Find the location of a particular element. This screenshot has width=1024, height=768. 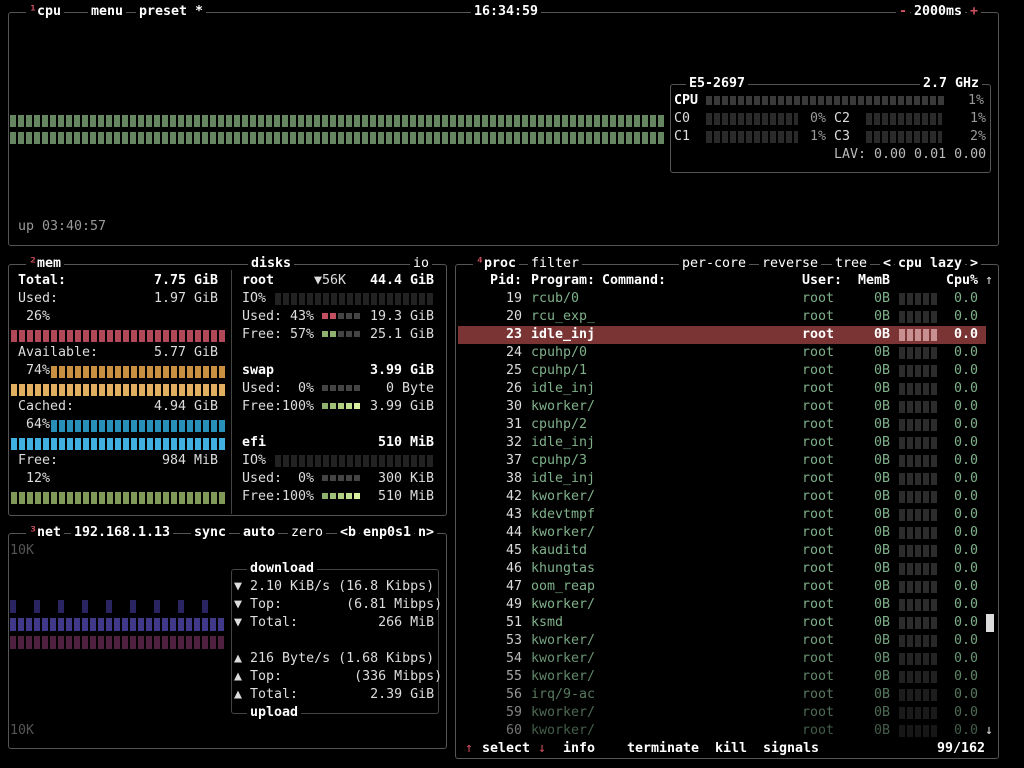

sort-mode: cpu lazy is located at coordinates (930, 264).